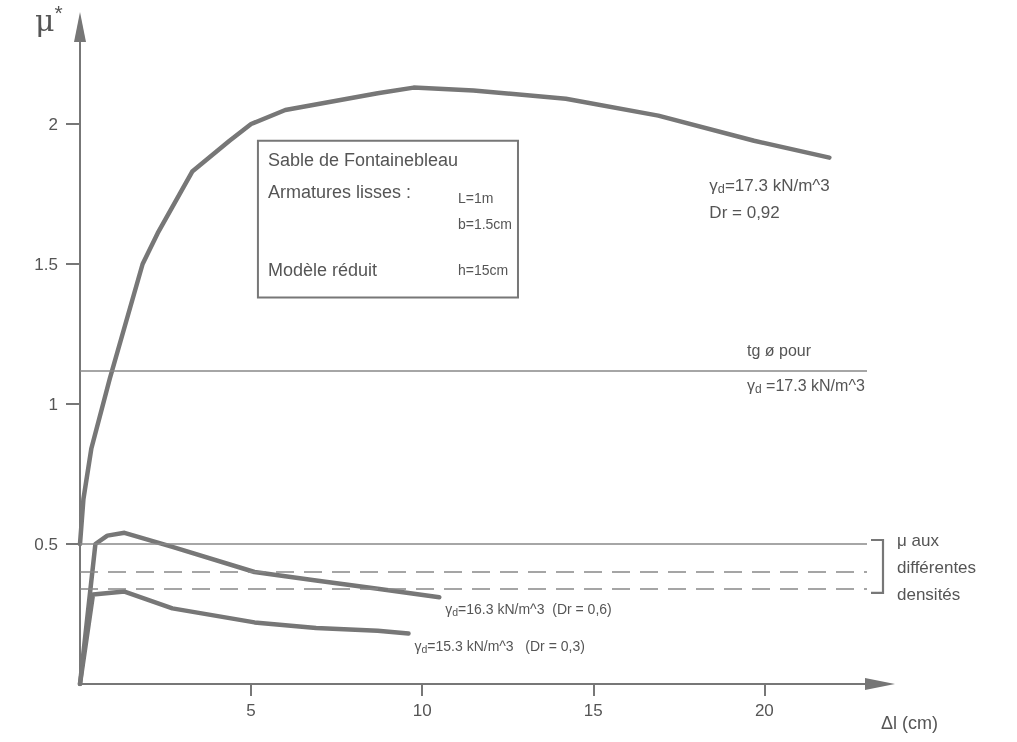  What do you see at coordinates (937, 567) in the screenshot?
I see `text: μ aux différentes densités` at bounding box center [937, 567].